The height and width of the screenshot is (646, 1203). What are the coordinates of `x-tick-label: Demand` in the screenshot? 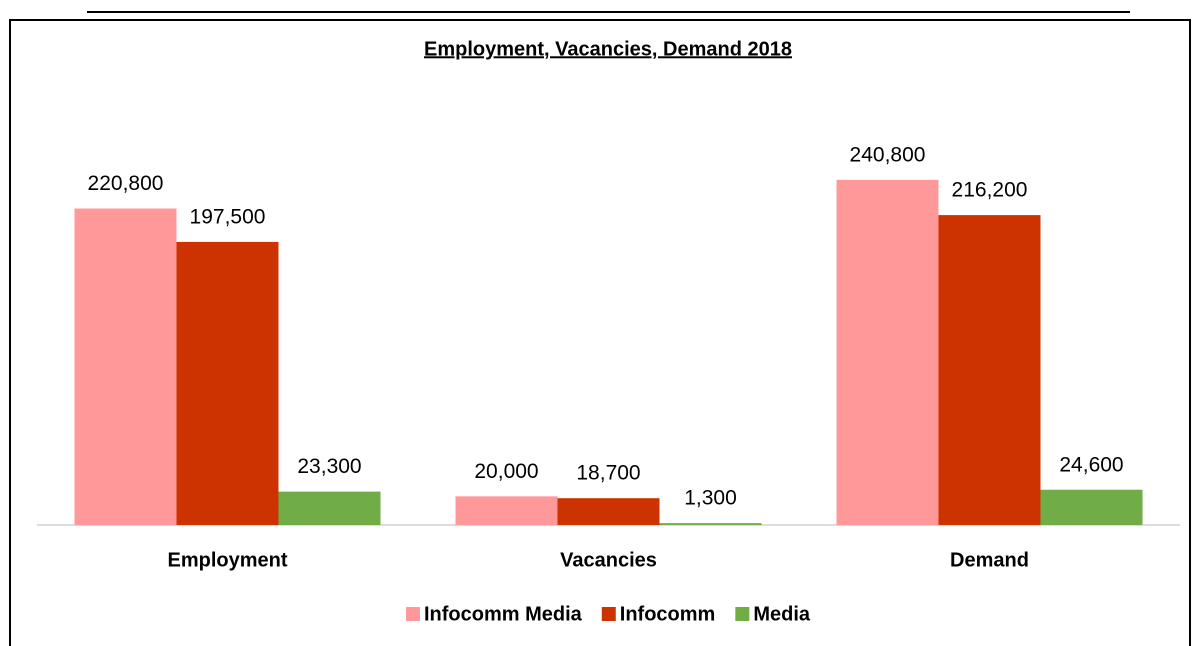 It's located at (989, 560).